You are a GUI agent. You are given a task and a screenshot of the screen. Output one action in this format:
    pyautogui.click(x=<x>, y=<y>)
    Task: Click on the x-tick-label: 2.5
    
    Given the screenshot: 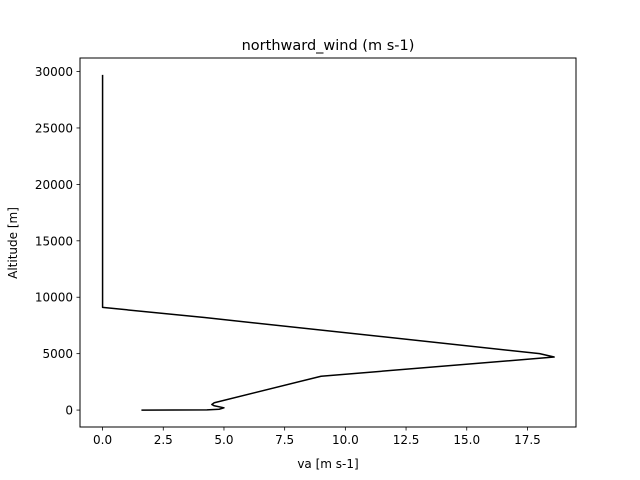 What is the action you would take?
    pyautogui.click(x=163, y=440)
    